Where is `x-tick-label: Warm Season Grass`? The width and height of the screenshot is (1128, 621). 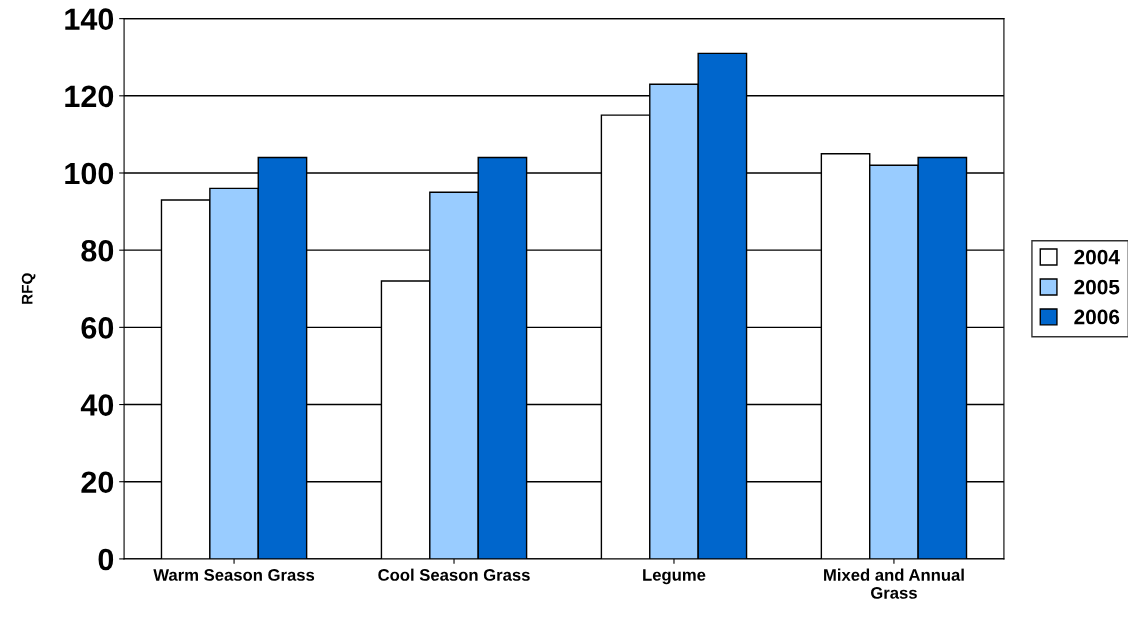
x-tick-label: Warm Season Grass is located at coordinates (234, 575).